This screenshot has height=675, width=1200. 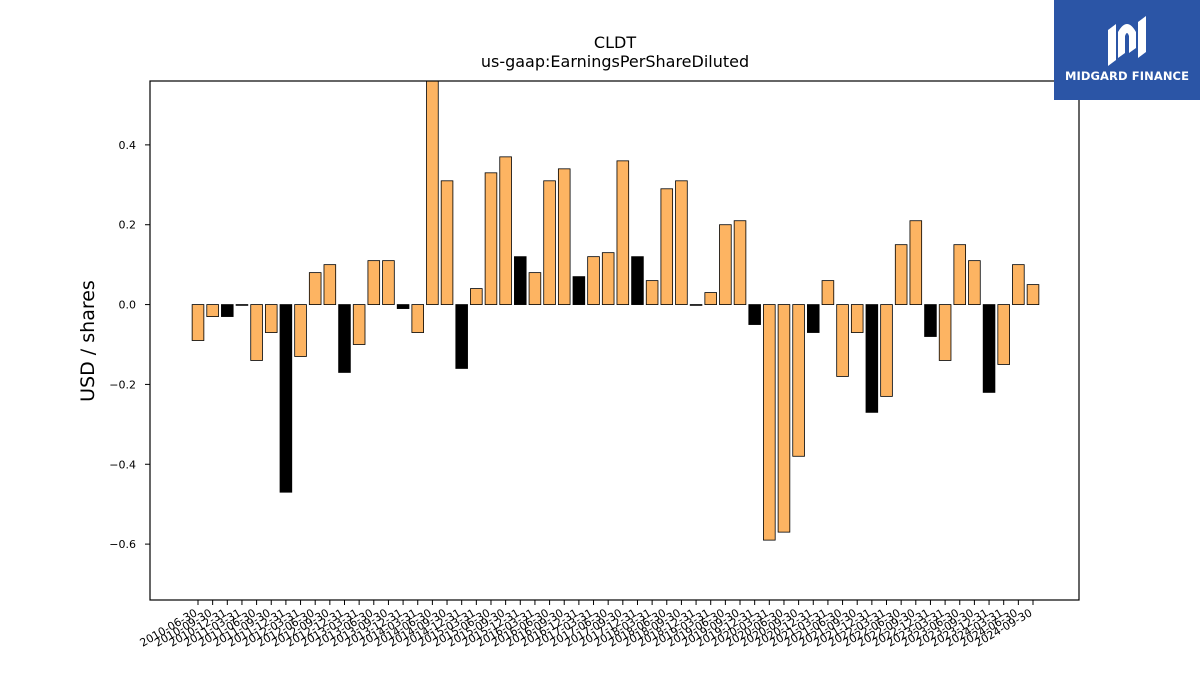 I want to click on y-tick-label: −0.6, so click(x=122, y=544).